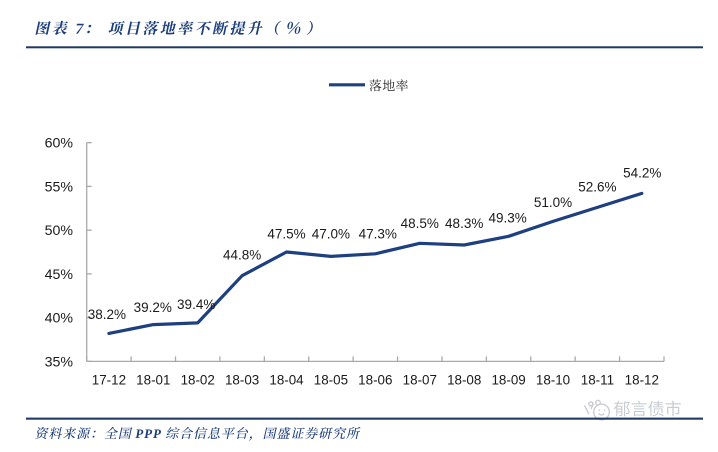 Image resolution: width=718 pixels, height=452 pixels. What do you see at coordinates (331, 234) in the screenshot?
I see `svg-text: 47.0%` at bounding box center [331, 234].